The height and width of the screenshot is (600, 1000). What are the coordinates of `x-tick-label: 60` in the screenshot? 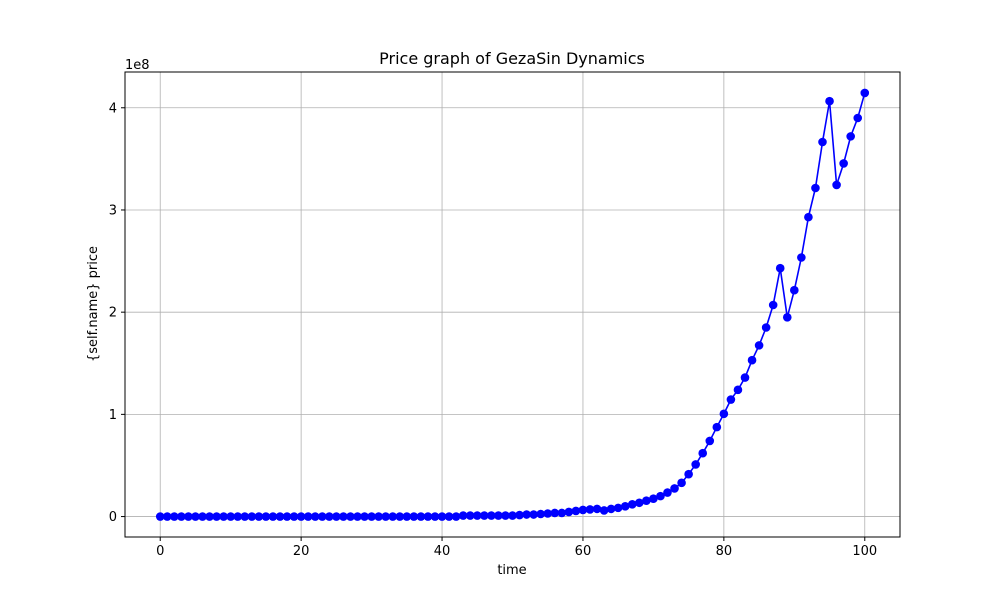 It's located at (583, 551).